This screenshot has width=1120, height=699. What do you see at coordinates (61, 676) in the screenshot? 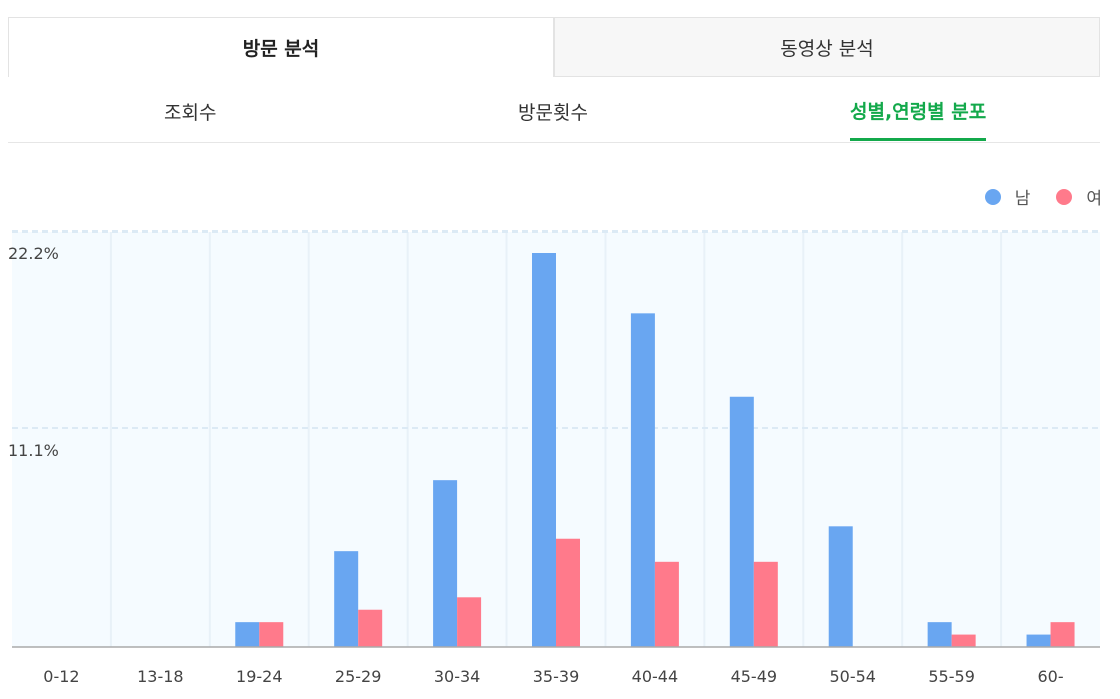
I see `x-tick-label: 0-12` at bounding box center [61, 676].